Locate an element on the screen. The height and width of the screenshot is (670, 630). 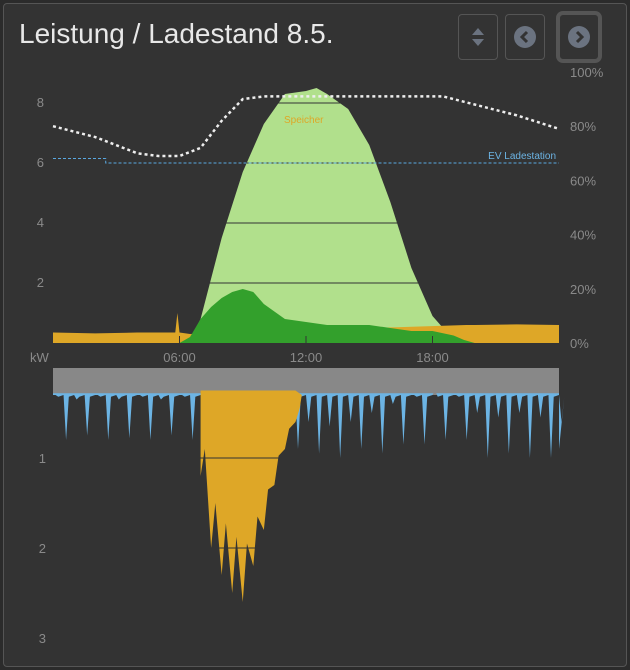
page-title: Leistung / Ladestand 8.5. is located at coordinates (176, 33).